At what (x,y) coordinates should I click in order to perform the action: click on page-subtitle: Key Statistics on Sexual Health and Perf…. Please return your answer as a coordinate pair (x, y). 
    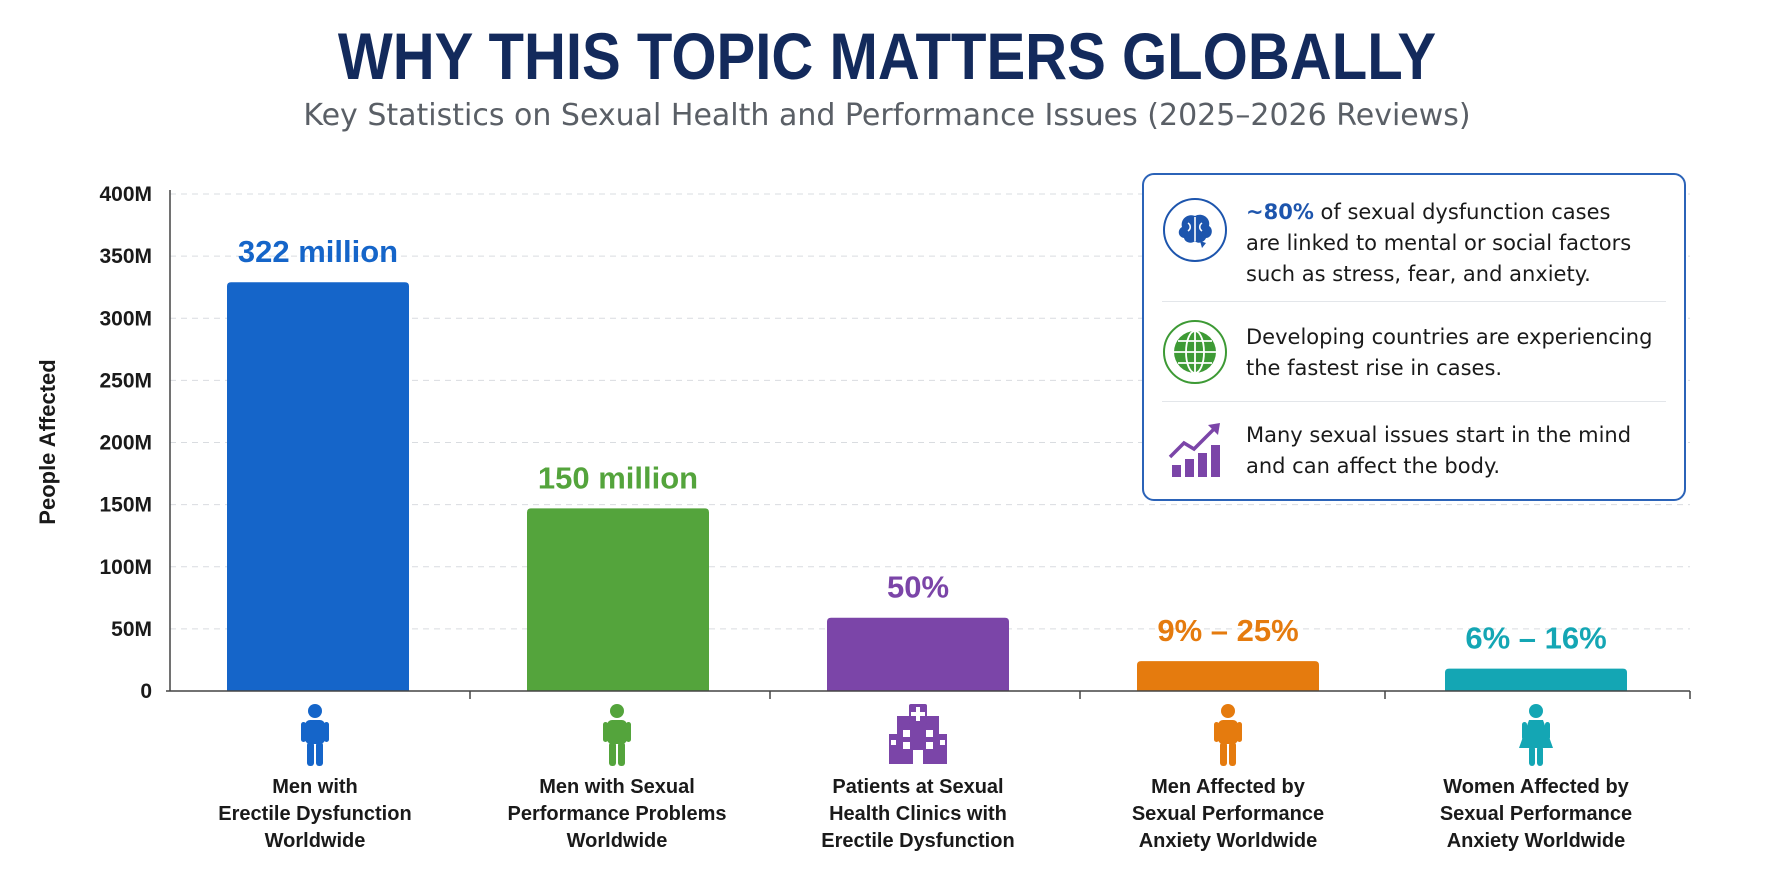
    Looking at the image, I should click on (887, 115).